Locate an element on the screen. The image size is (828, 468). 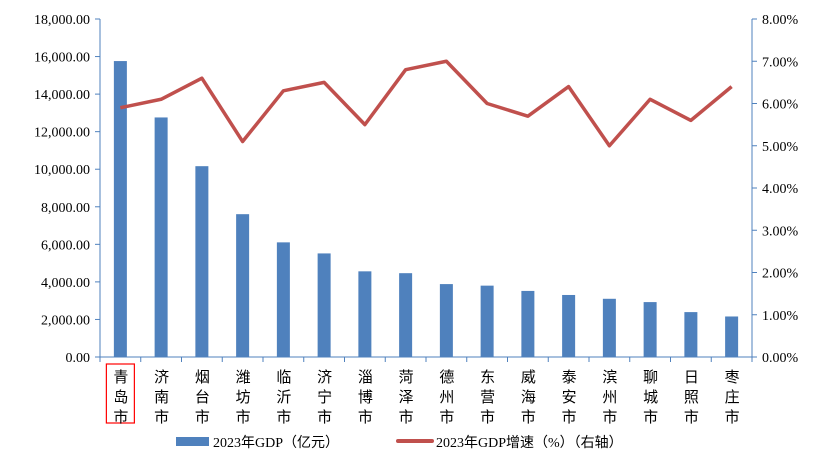
growth-line is located at coordinates (426, 103).